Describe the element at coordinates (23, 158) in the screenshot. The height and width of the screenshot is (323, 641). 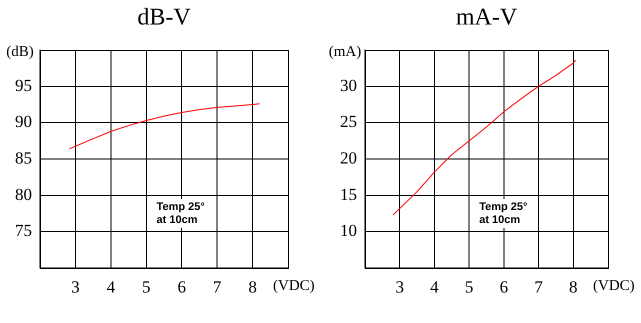
I see `y-tick-label: 85` at that location.